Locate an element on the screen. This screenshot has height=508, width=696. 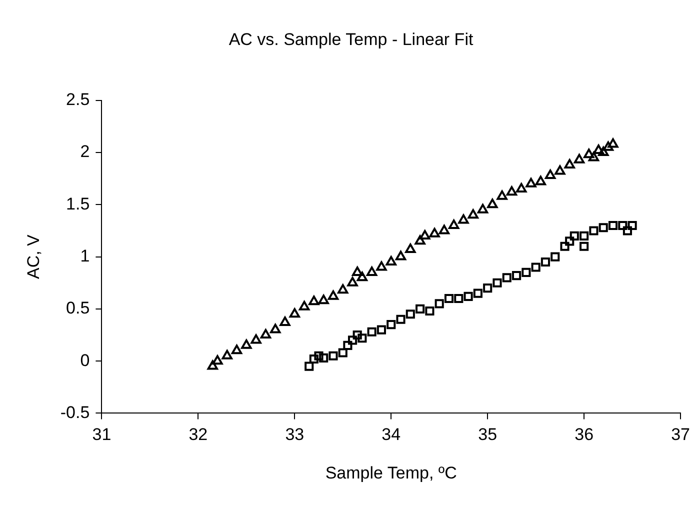
x-tick-label: 37 is located at coordinates (680, 434).